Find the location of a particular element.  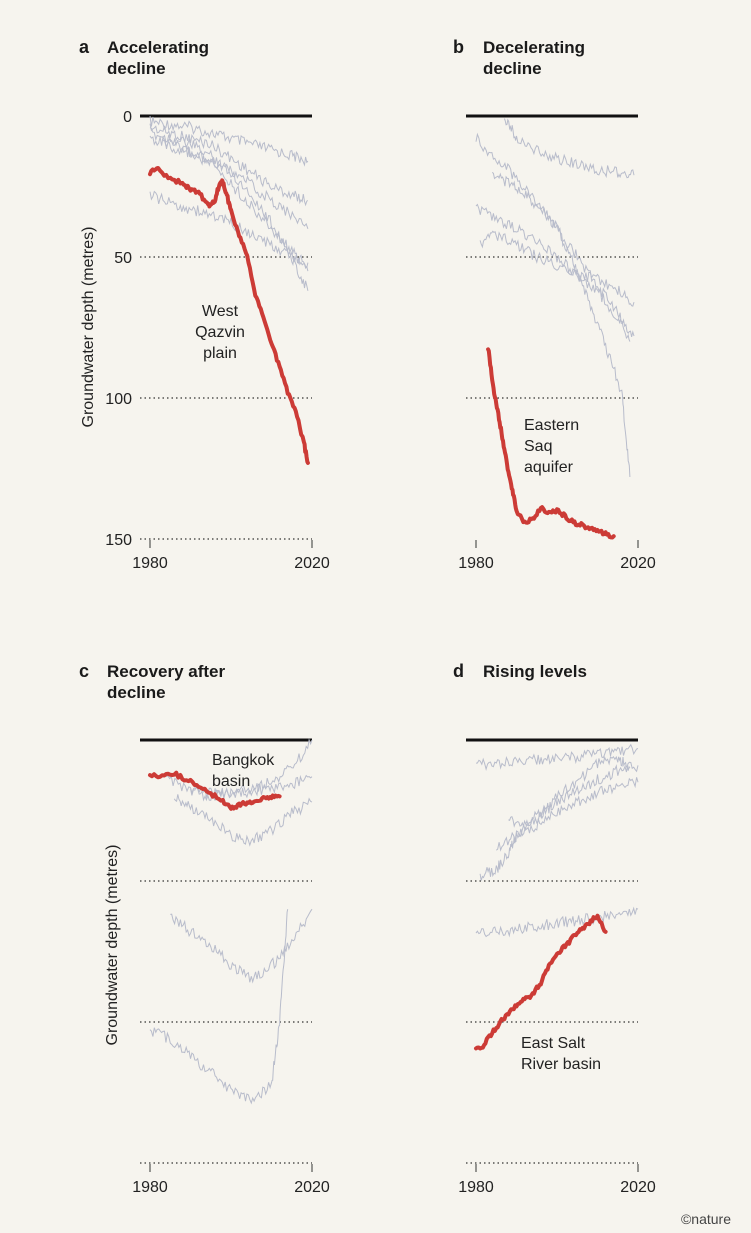

panel-title-line: Rising levels is located at coordinates (535, 671).